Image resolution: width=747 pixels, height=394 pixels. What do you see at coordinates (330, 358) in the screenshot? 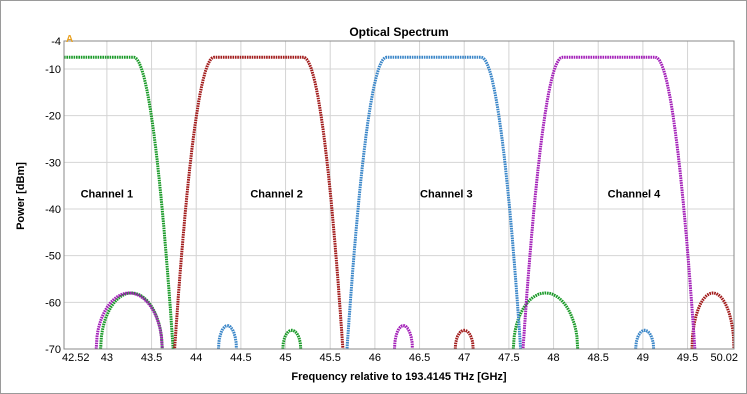
I see `x-tick-label: 45.5` at bounding box center [330, 358].